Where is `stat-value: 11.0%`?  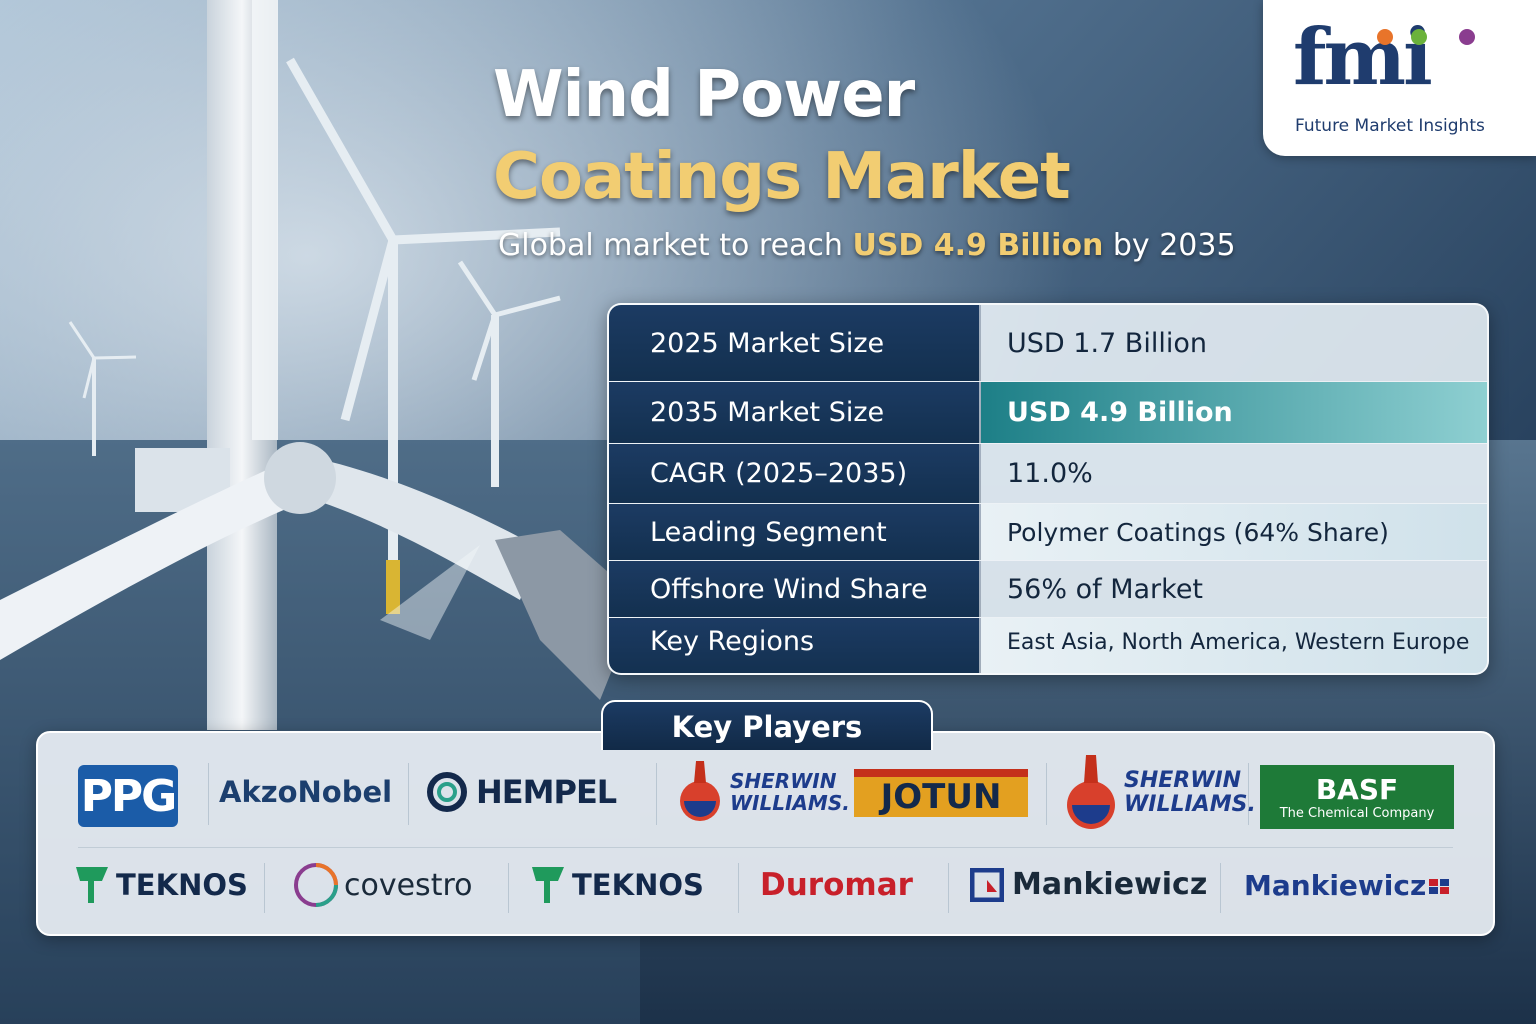
stat-value: 11.0% is located at coordinates (1050, 473).